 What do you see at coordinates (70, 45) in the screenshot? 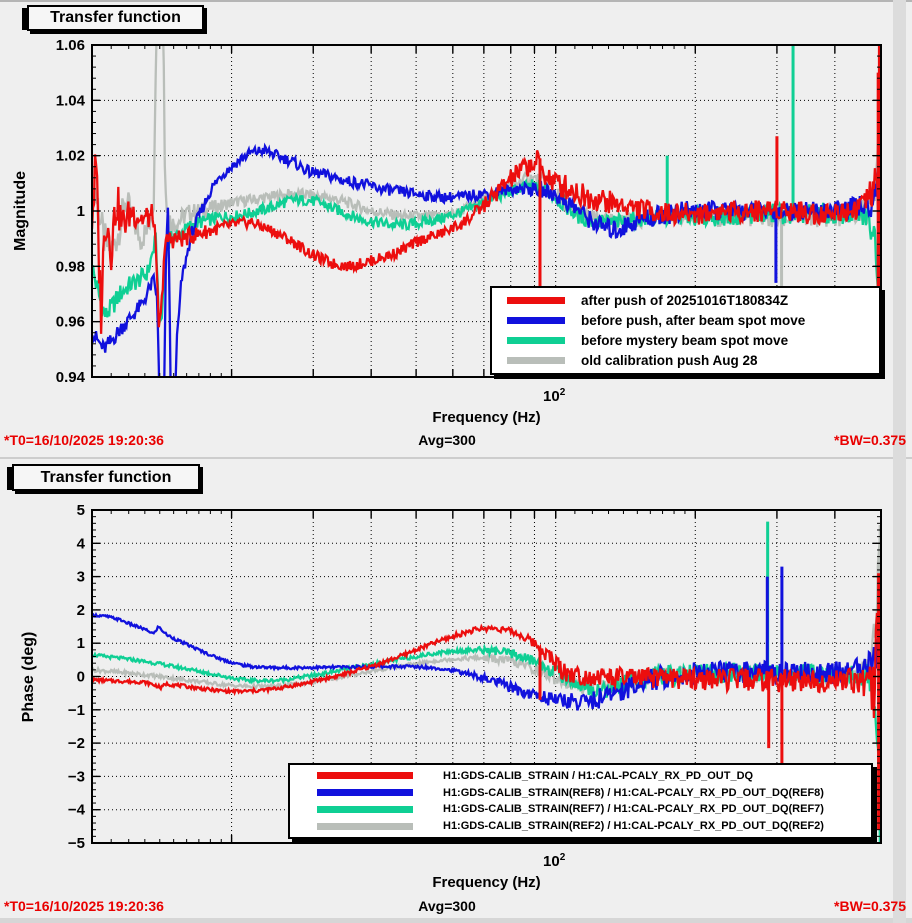
I see `y-tick-label: 1.06` at bounding box center [70, 45].